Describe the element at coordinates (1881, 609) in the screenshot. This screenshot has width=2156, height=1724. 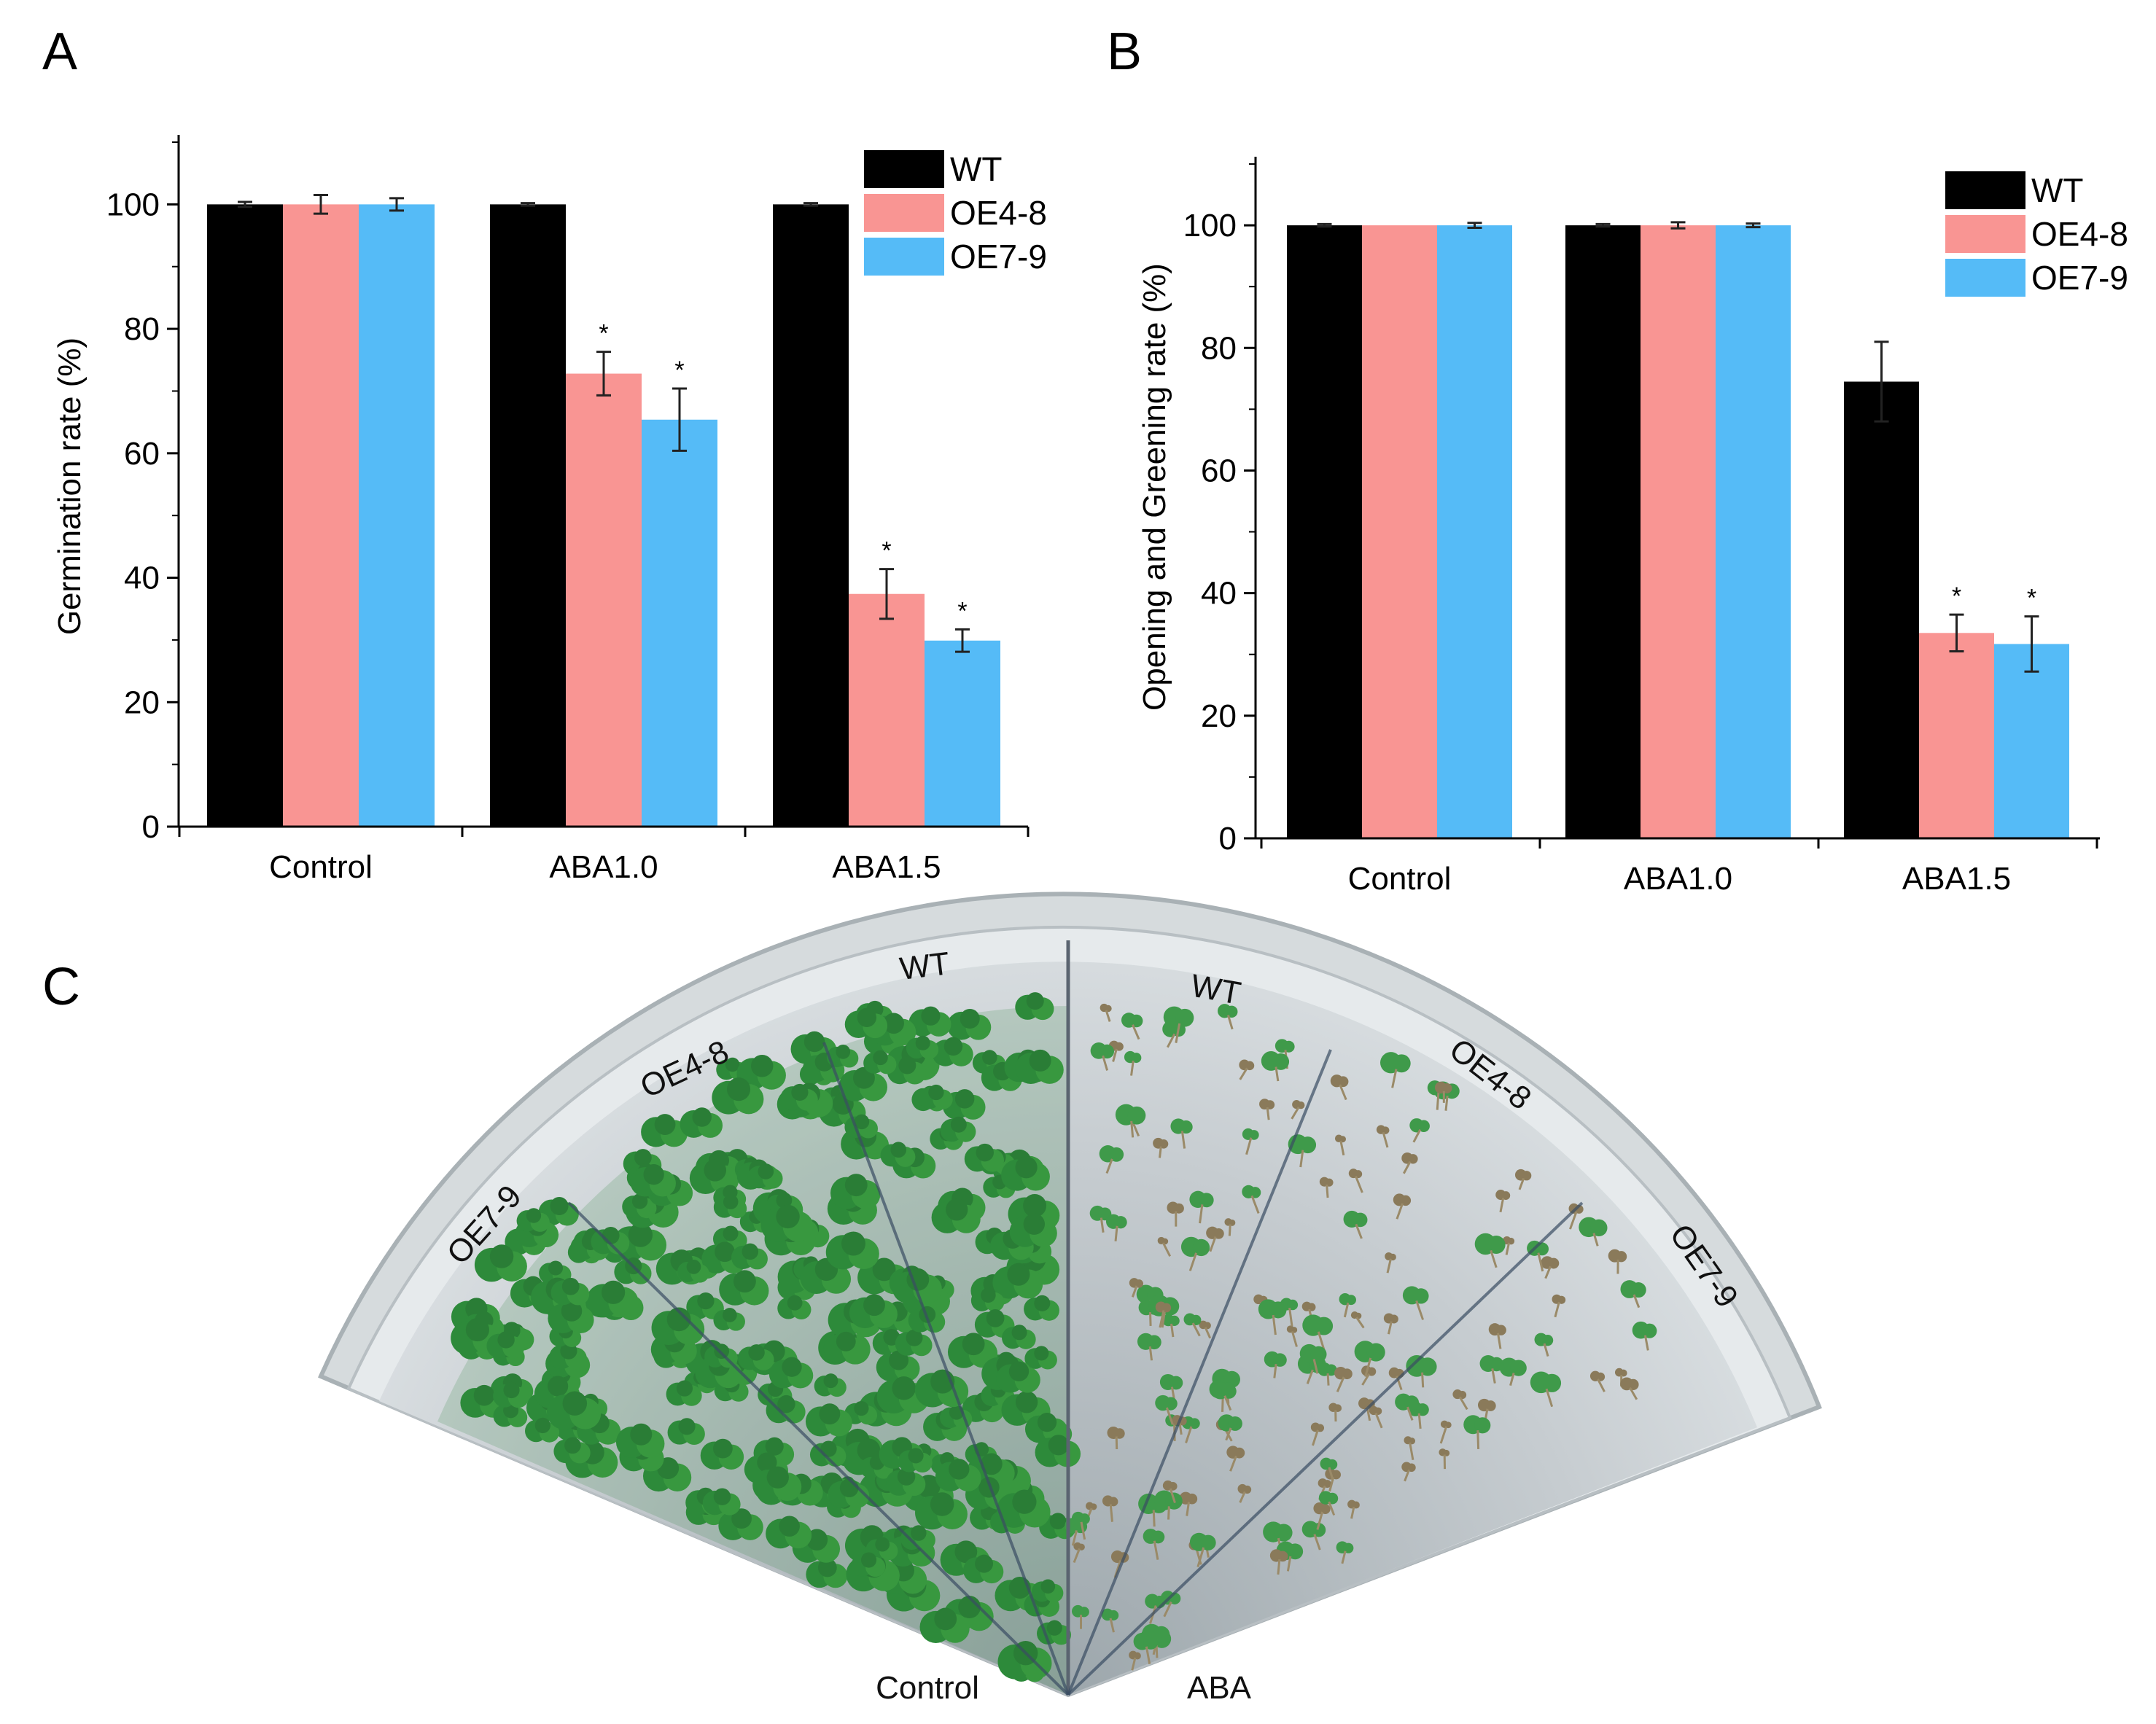
I see `chart-b-bar-wt-aba1.5` at that location.